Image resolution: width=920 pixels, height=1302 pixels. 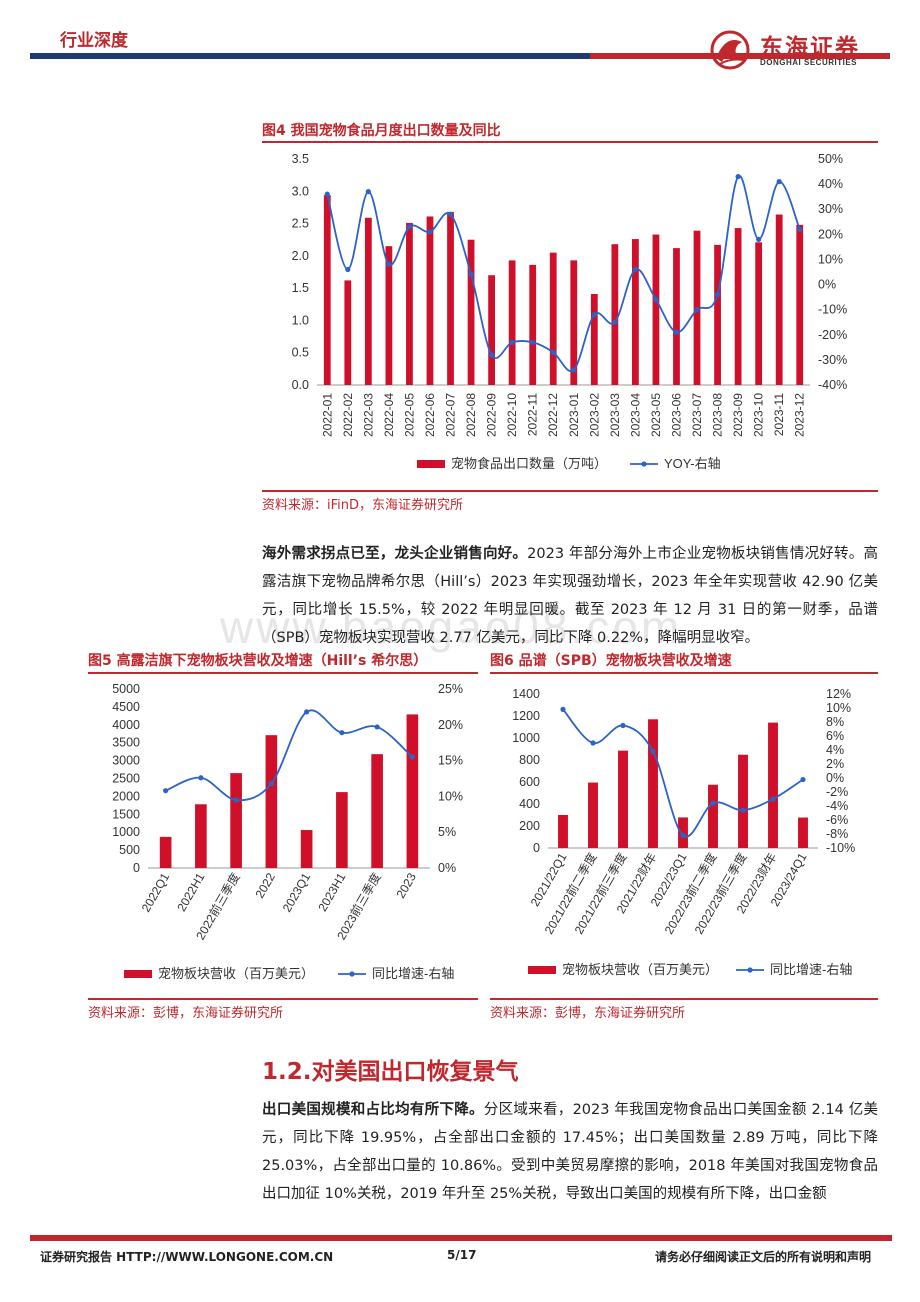 I want to click on legend-bar-label: 宠物板块营收（百万美元）, so click(x=236, y=973).